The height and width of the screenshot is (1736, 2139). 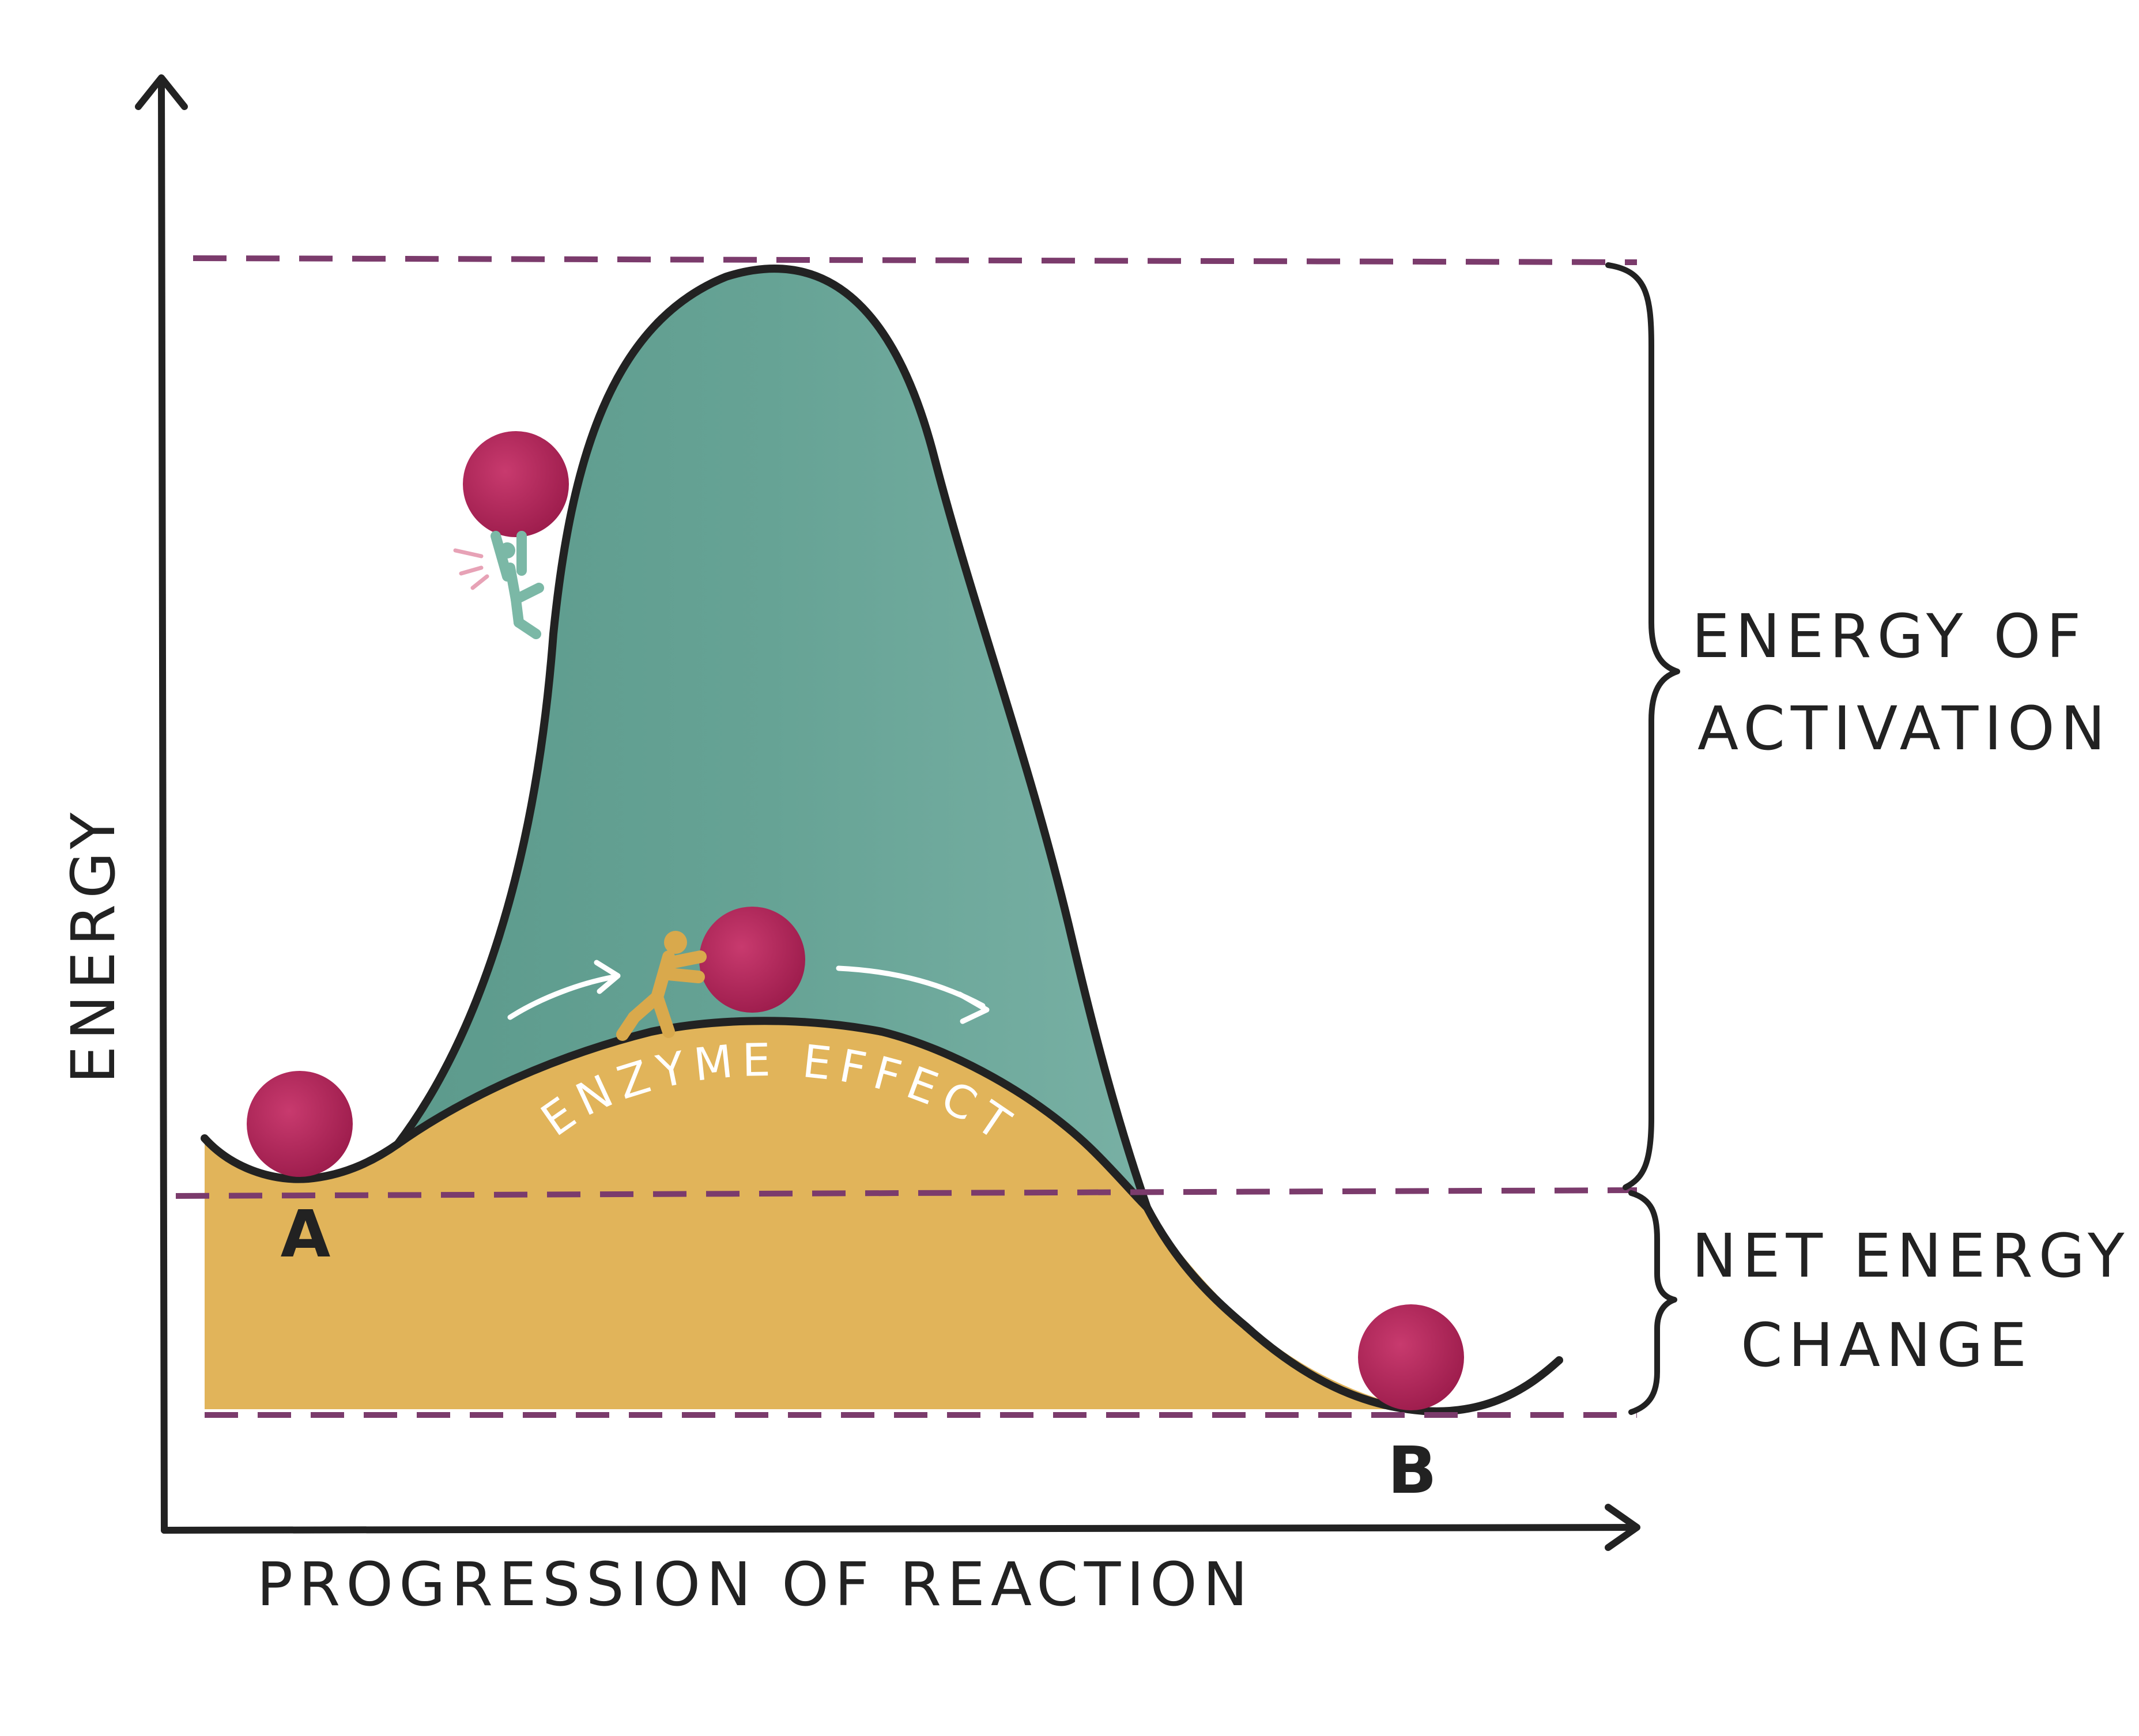 I want to click on motion-arrow-left, so click(x=564, y=990).